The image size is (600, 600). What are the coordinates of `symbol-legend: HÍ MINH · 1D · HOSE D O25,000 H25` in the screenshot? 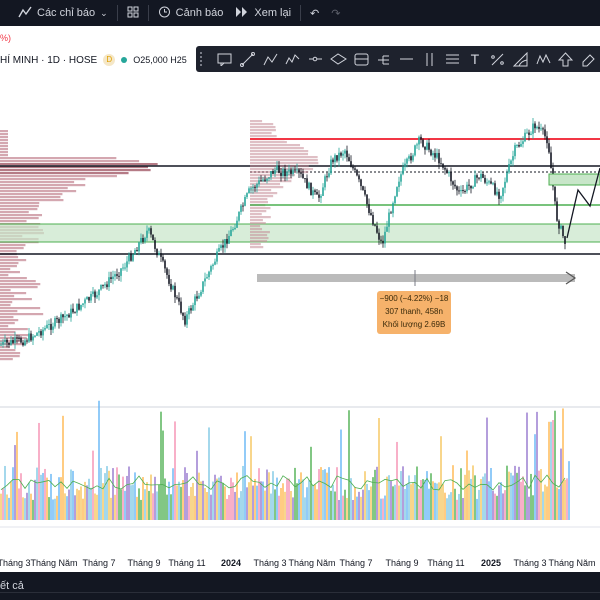 It's located at (93, 60).